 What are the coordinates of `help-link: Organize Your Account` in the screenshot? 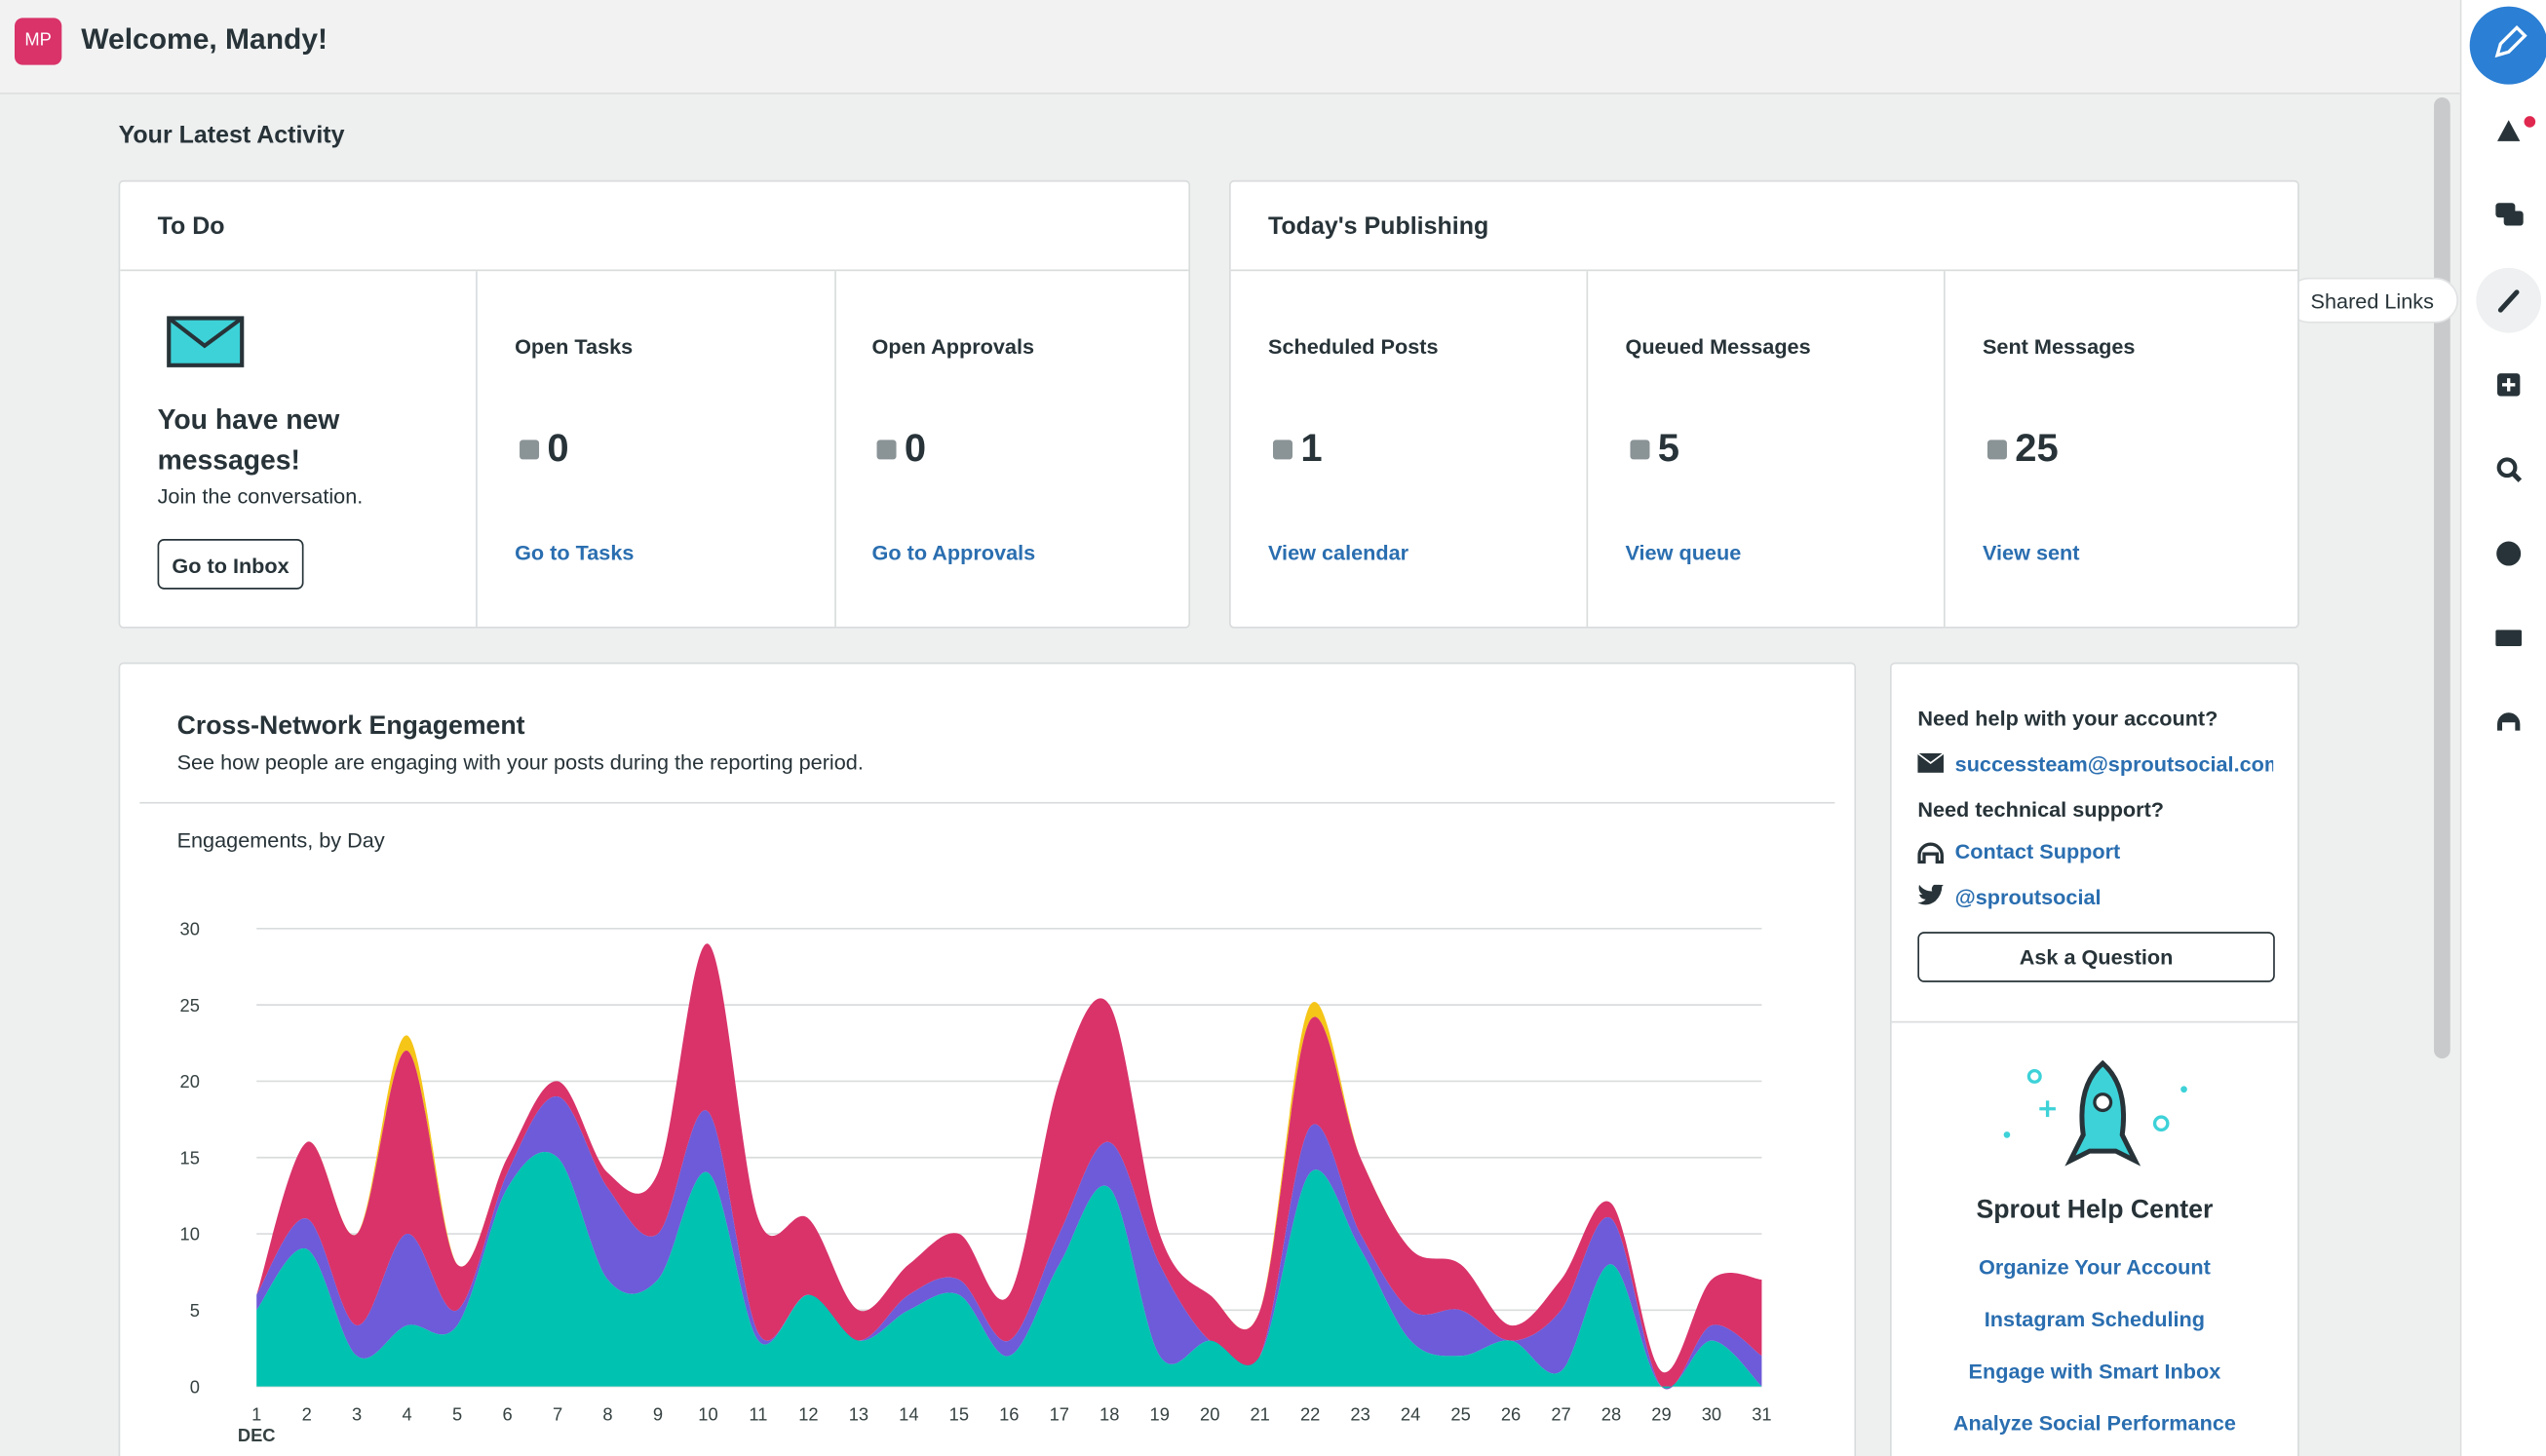 It's located at (2094, 1267).